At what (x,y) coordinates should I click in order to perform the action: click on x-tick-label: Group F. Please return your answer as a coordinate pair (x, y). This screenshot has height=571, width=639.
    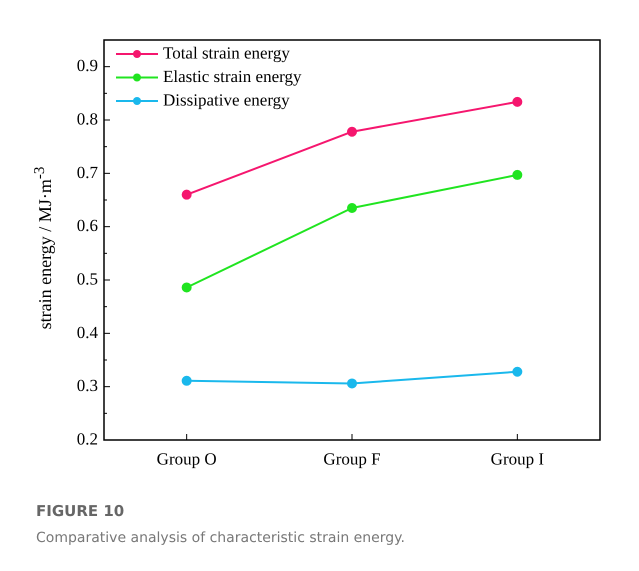
    Looking at the image, I should click on (352, 459).